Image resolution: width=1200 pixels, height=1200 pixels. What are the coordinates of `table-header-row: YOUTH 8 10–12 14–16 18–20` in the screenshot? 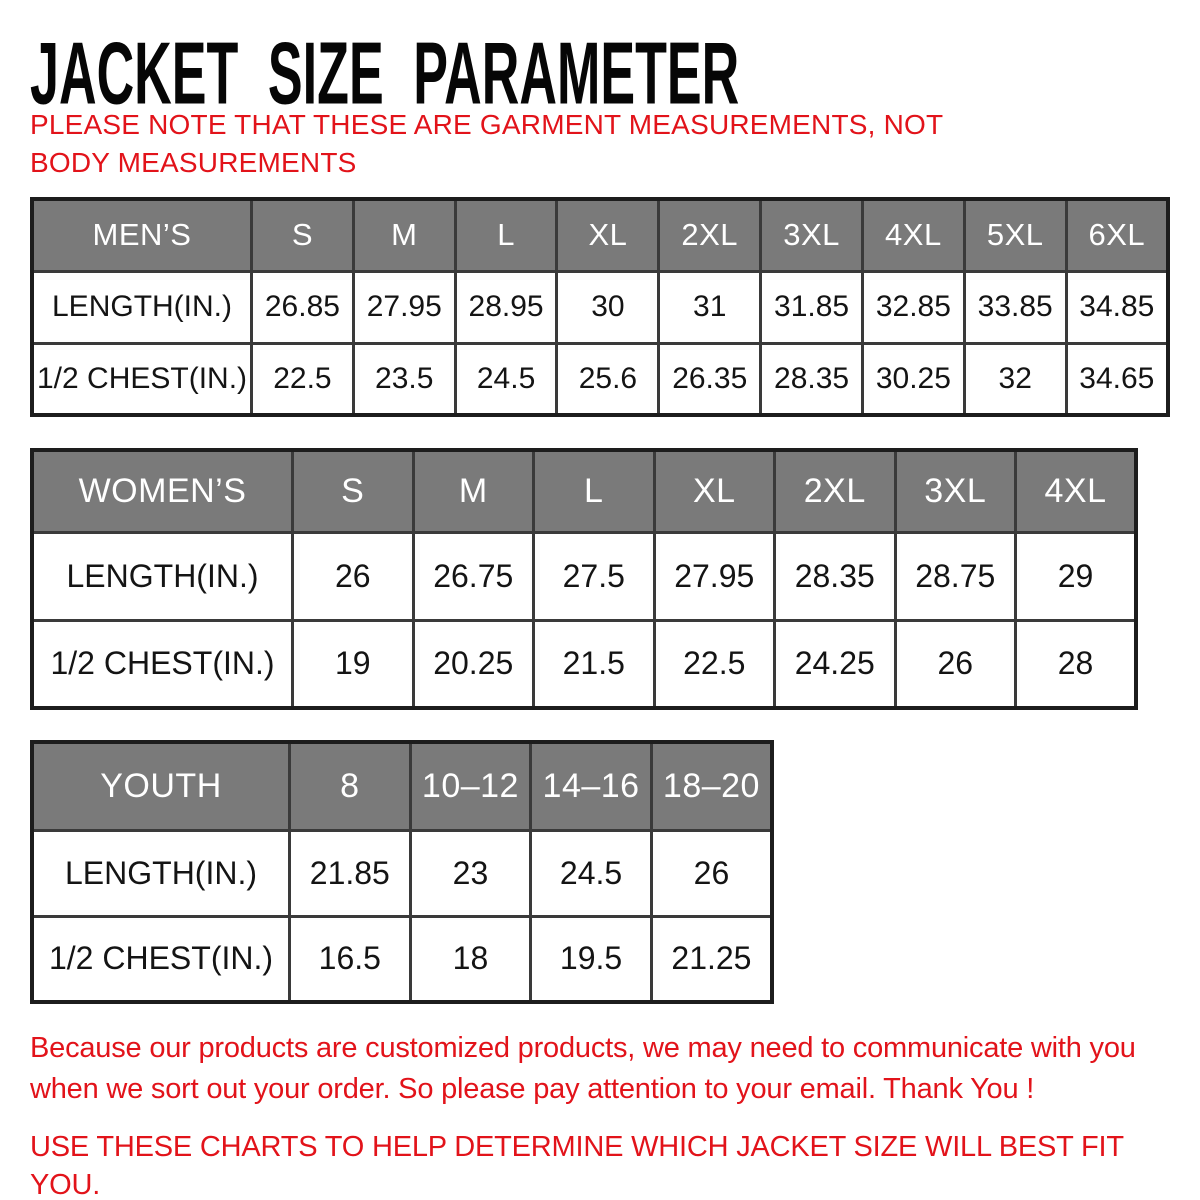 It's located at (402, 786).